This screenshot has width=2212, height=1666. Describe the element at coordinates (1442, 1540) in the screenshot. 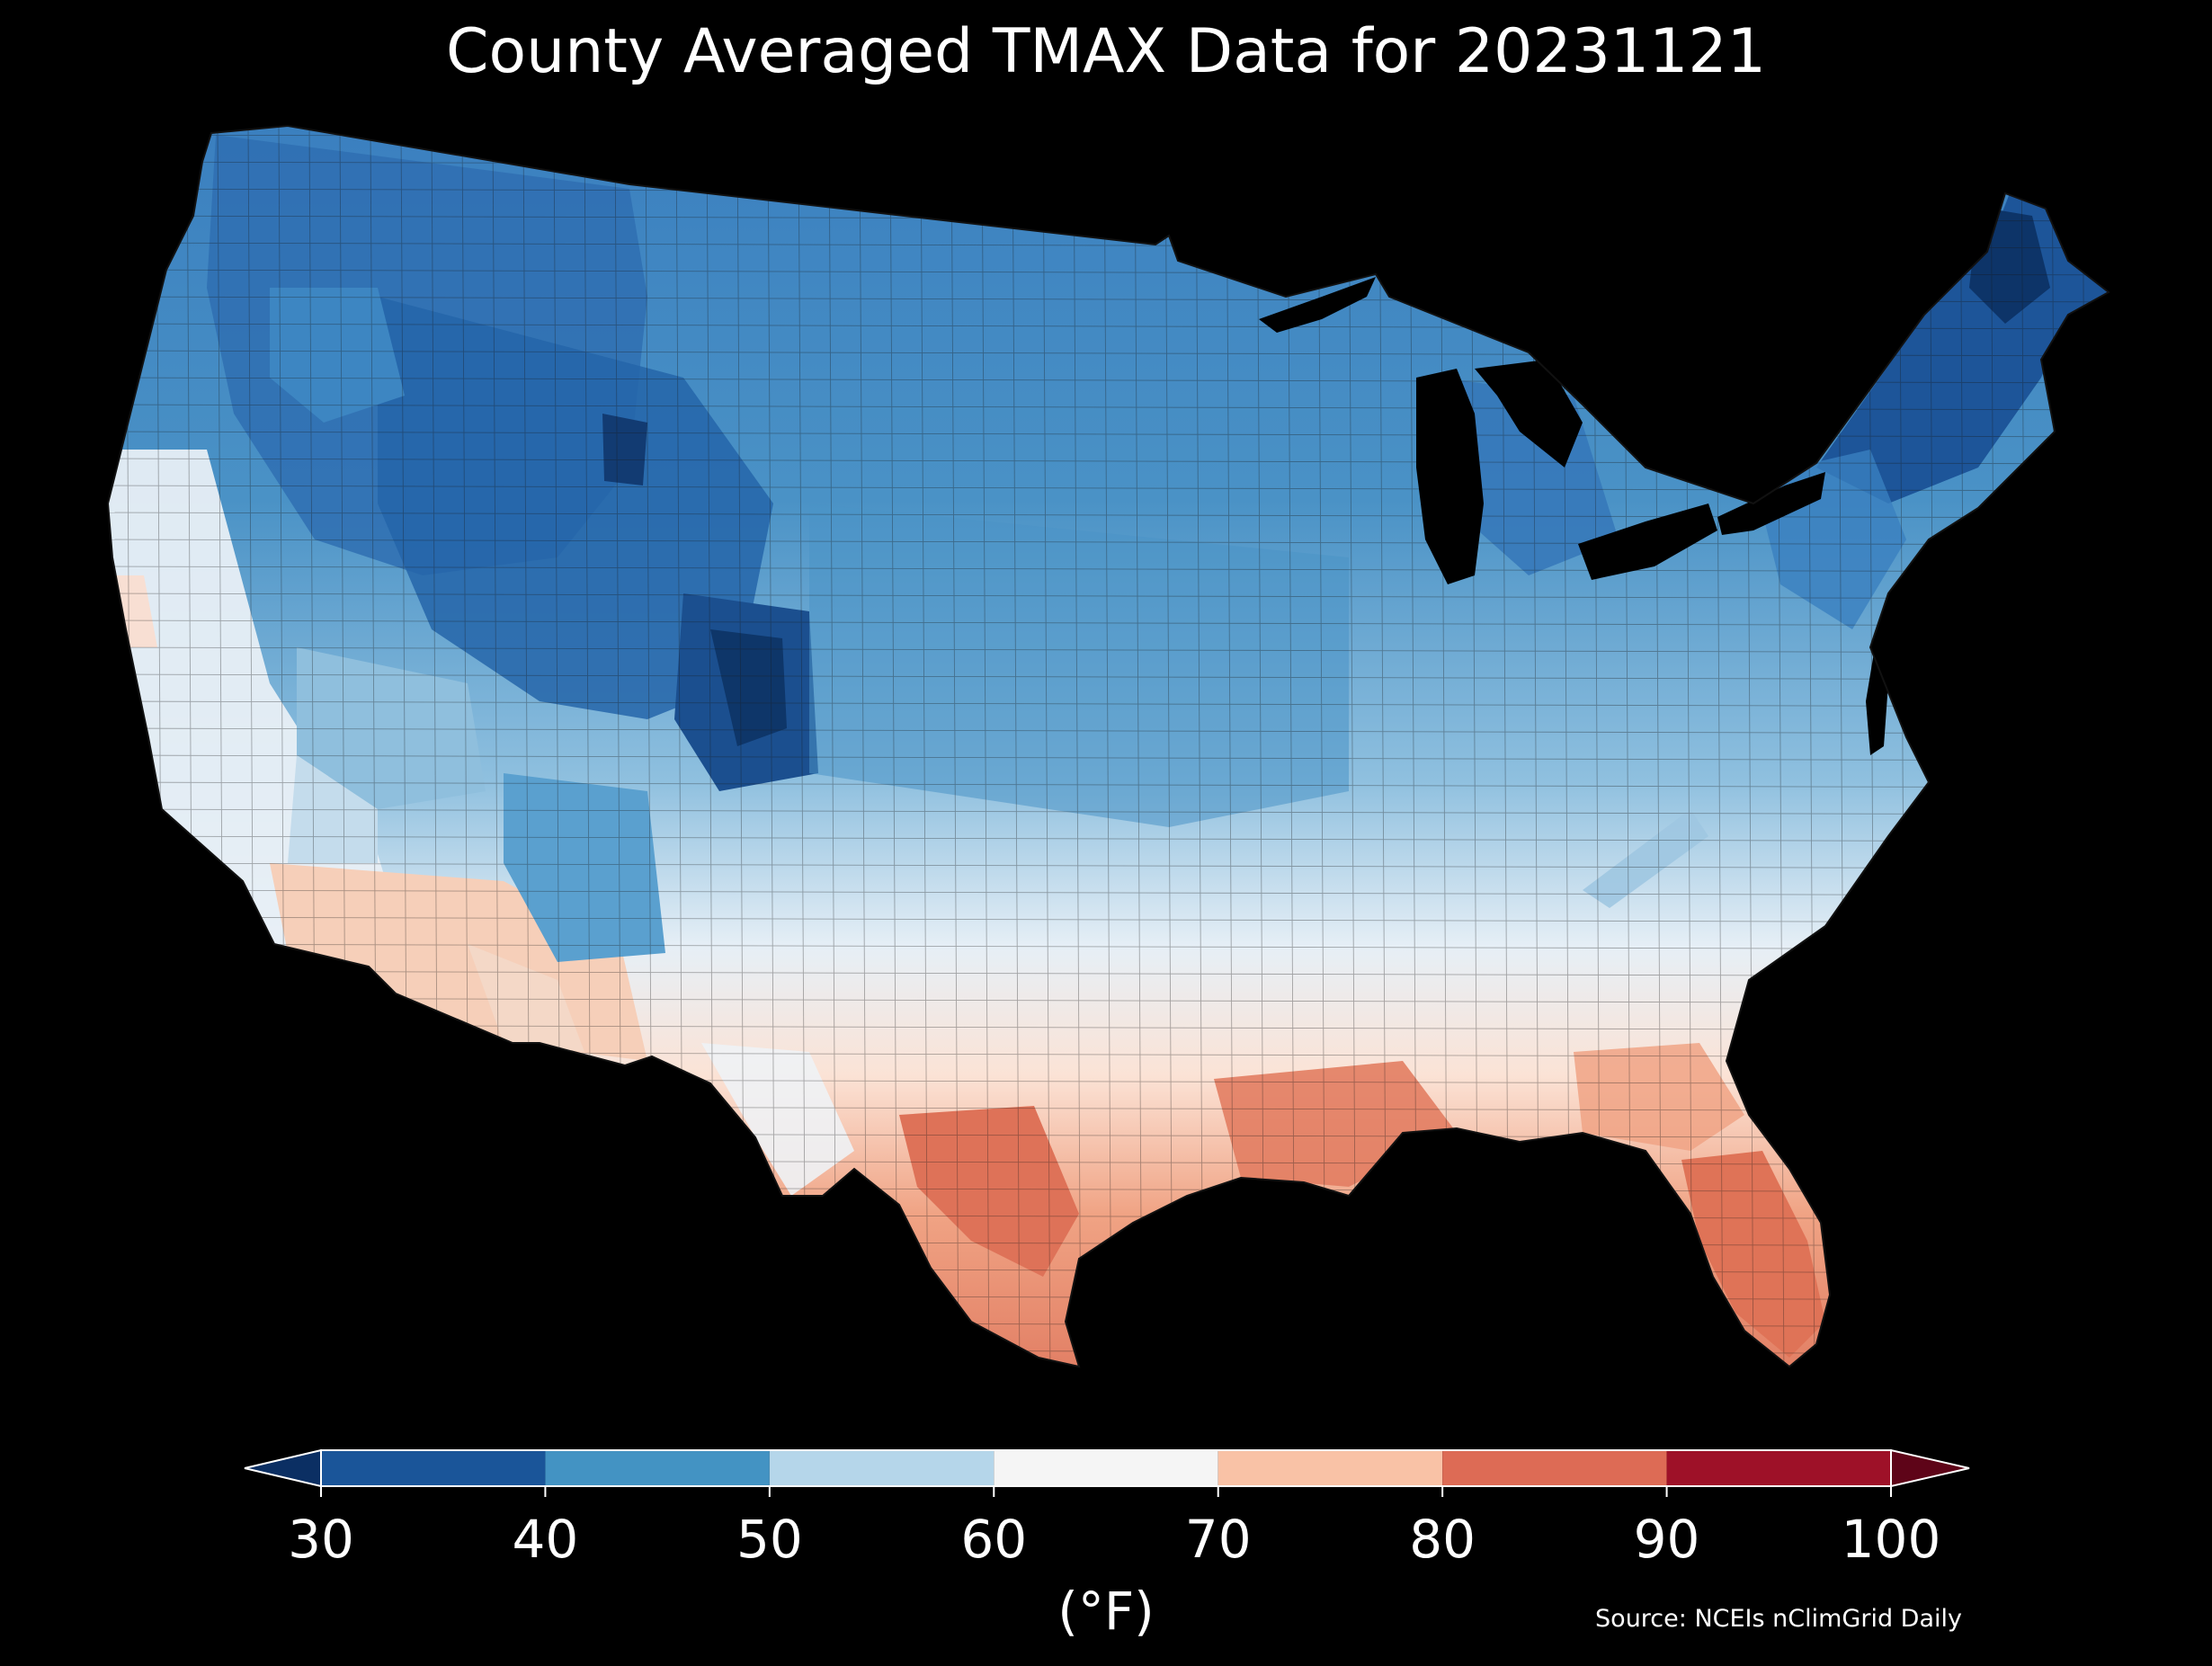

I see `colorbar-tick-label: 80` at that location.